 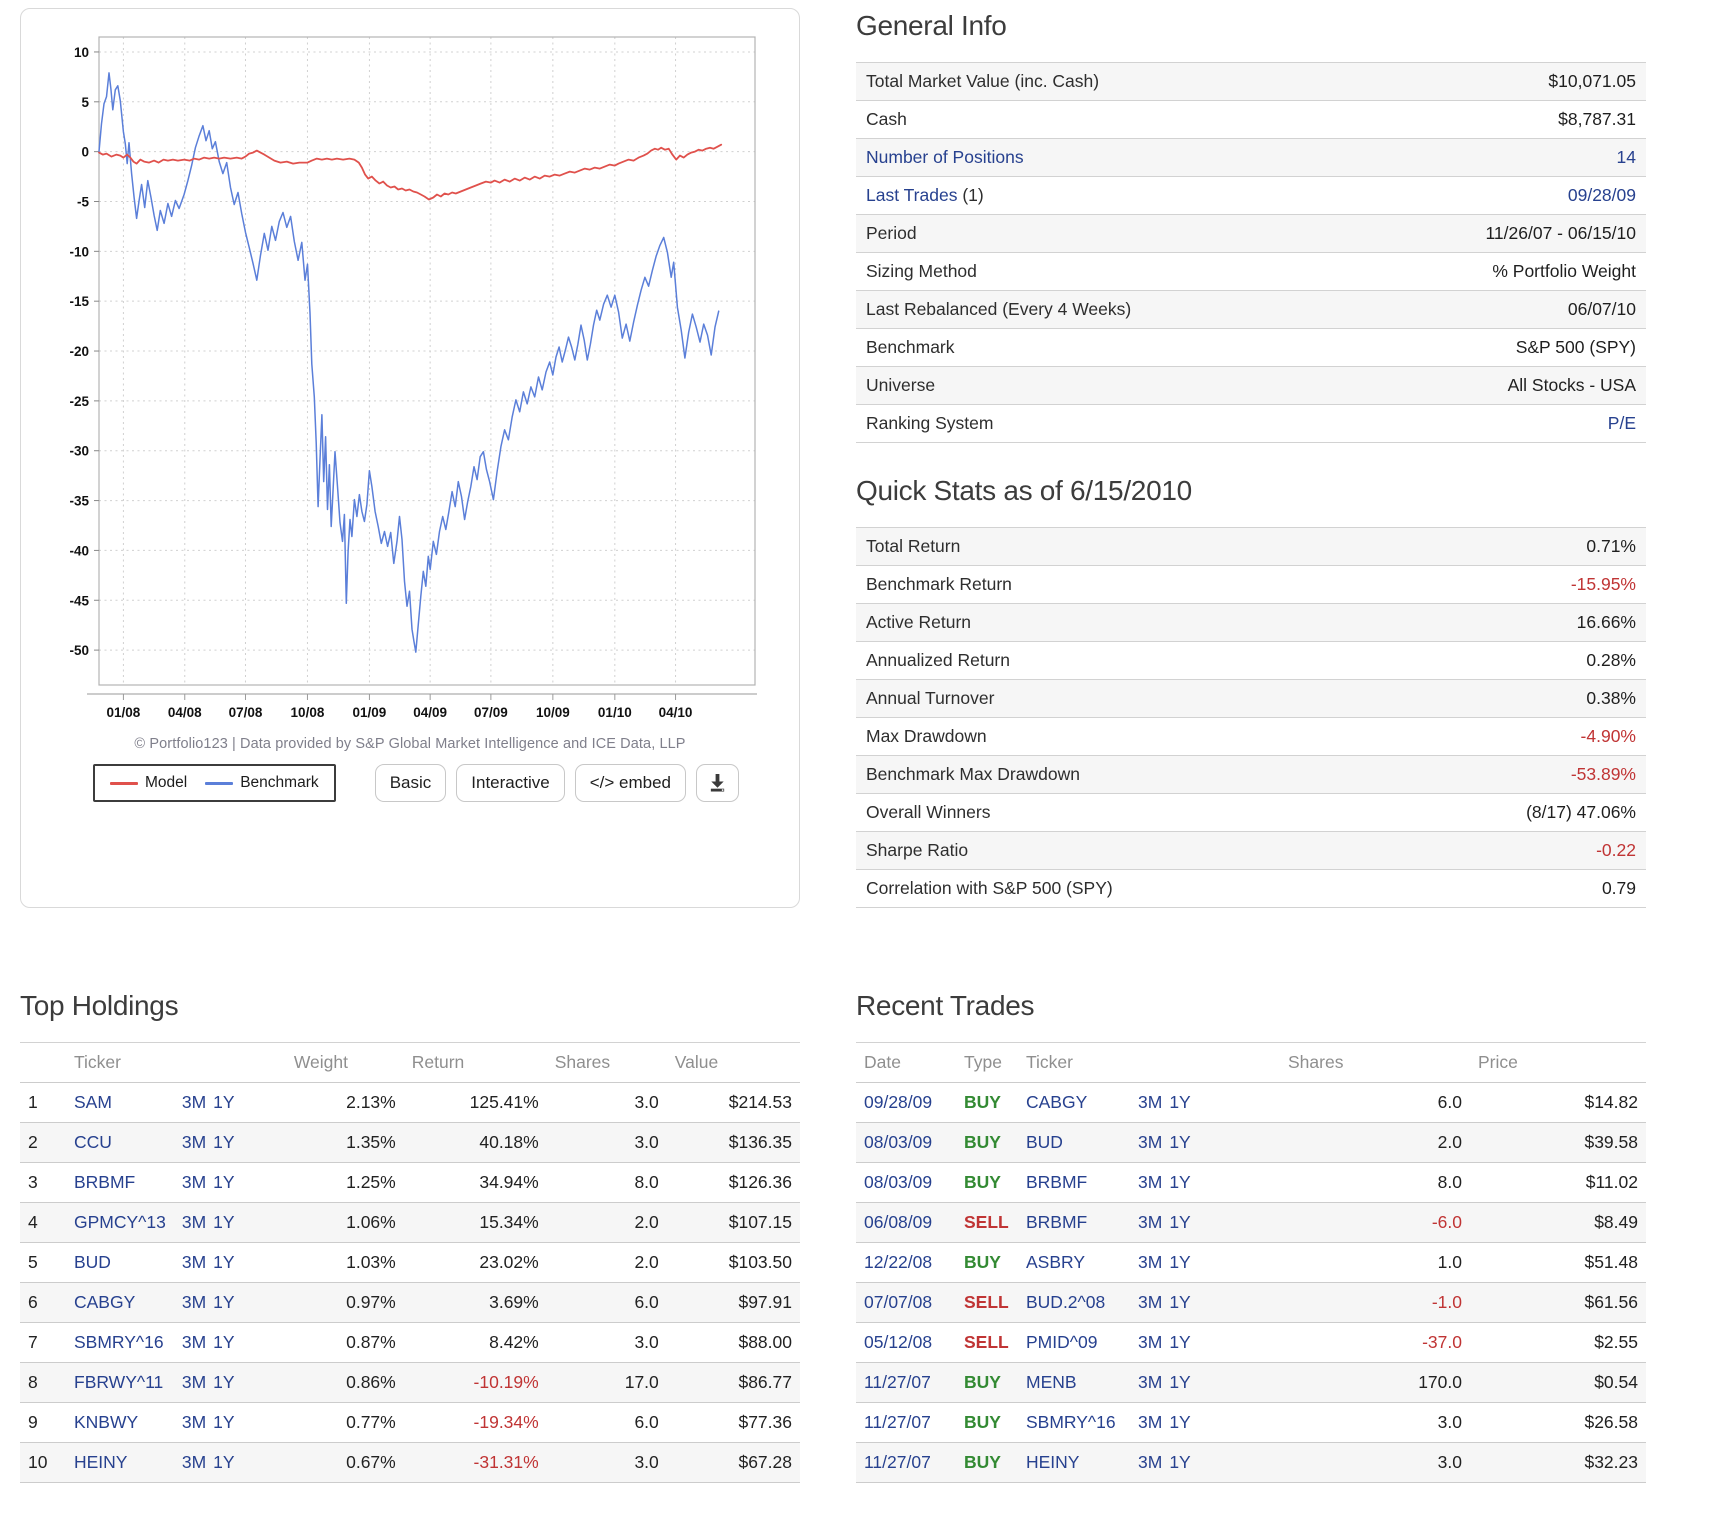 I want to click on trades-header-links, so click(x=1205, y=1062).